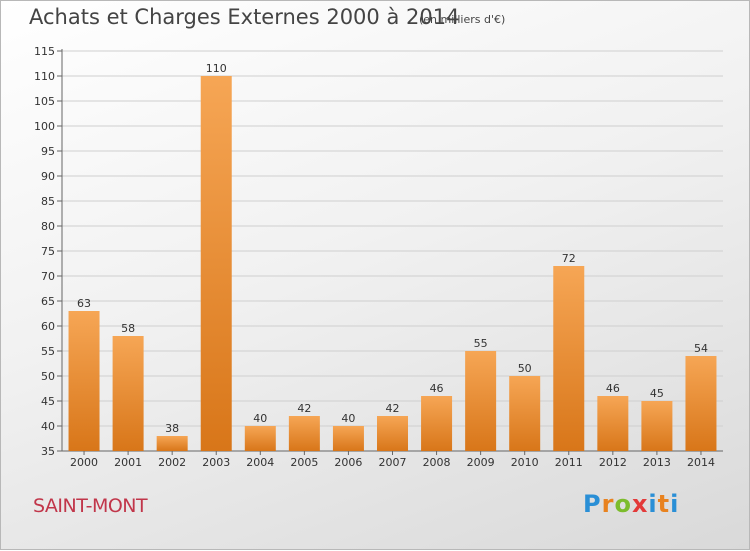 The height and width of the screenshot is (551, 750). I want to click on y-tick-label: 85, so click(48, 201).